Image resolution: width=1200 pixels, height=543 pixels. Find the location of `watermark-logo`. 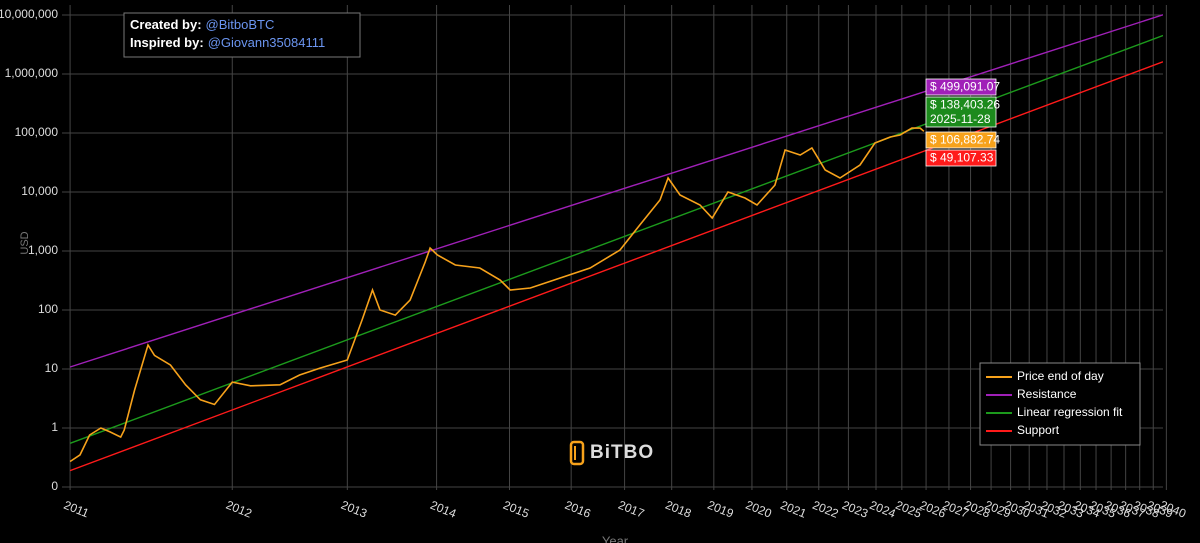

watermark-logo is located at coordinates (577, 453).